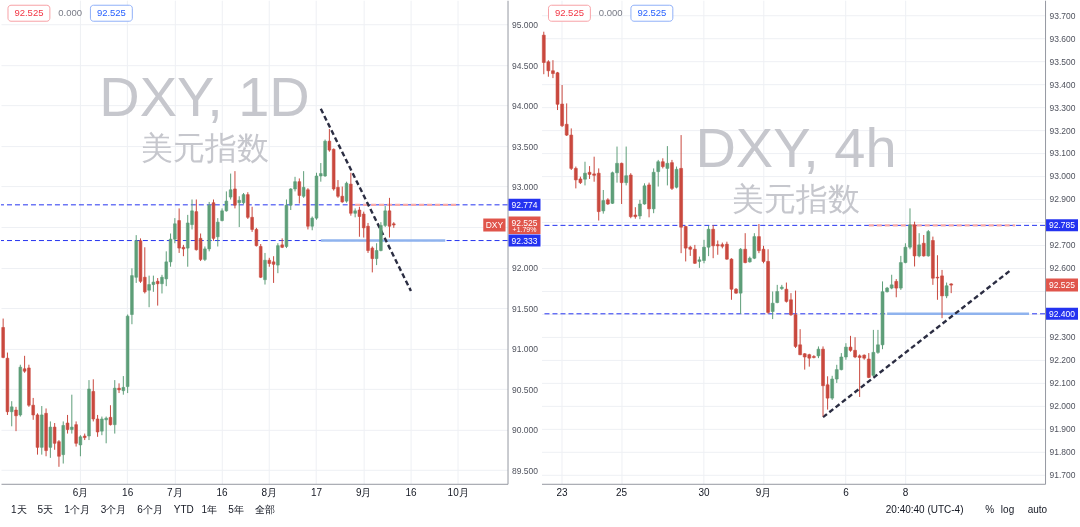  I want to click on text: DXY, 4h, so click(796, 148).